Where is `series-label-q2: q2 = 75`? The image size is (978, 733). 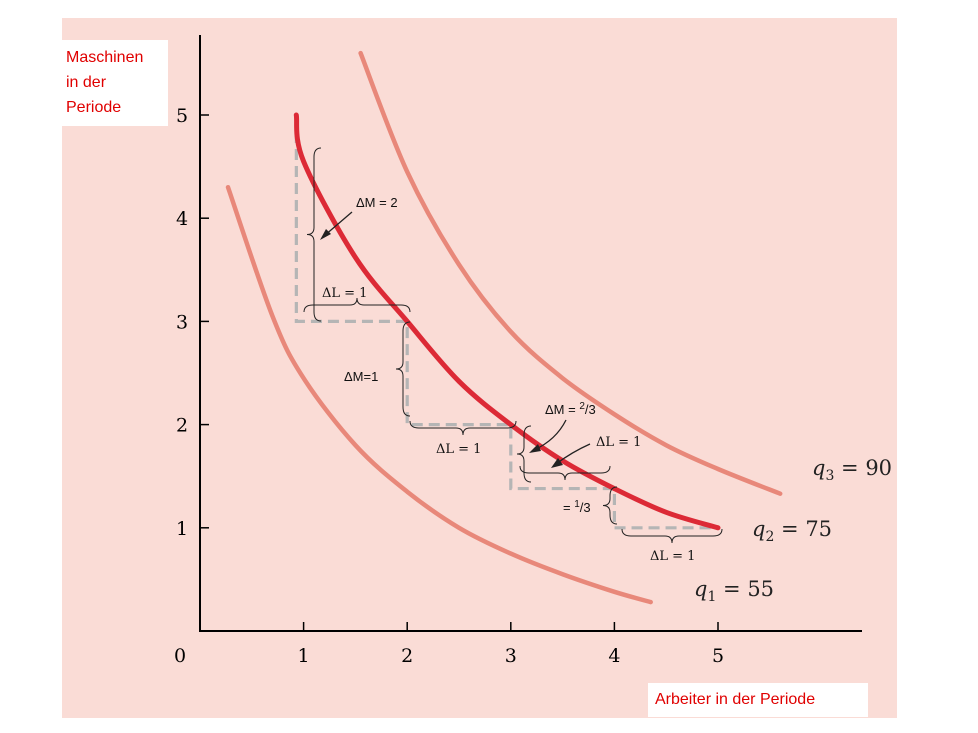 series-label-q2: q2 = 75 is located at coordinates (792, 531).